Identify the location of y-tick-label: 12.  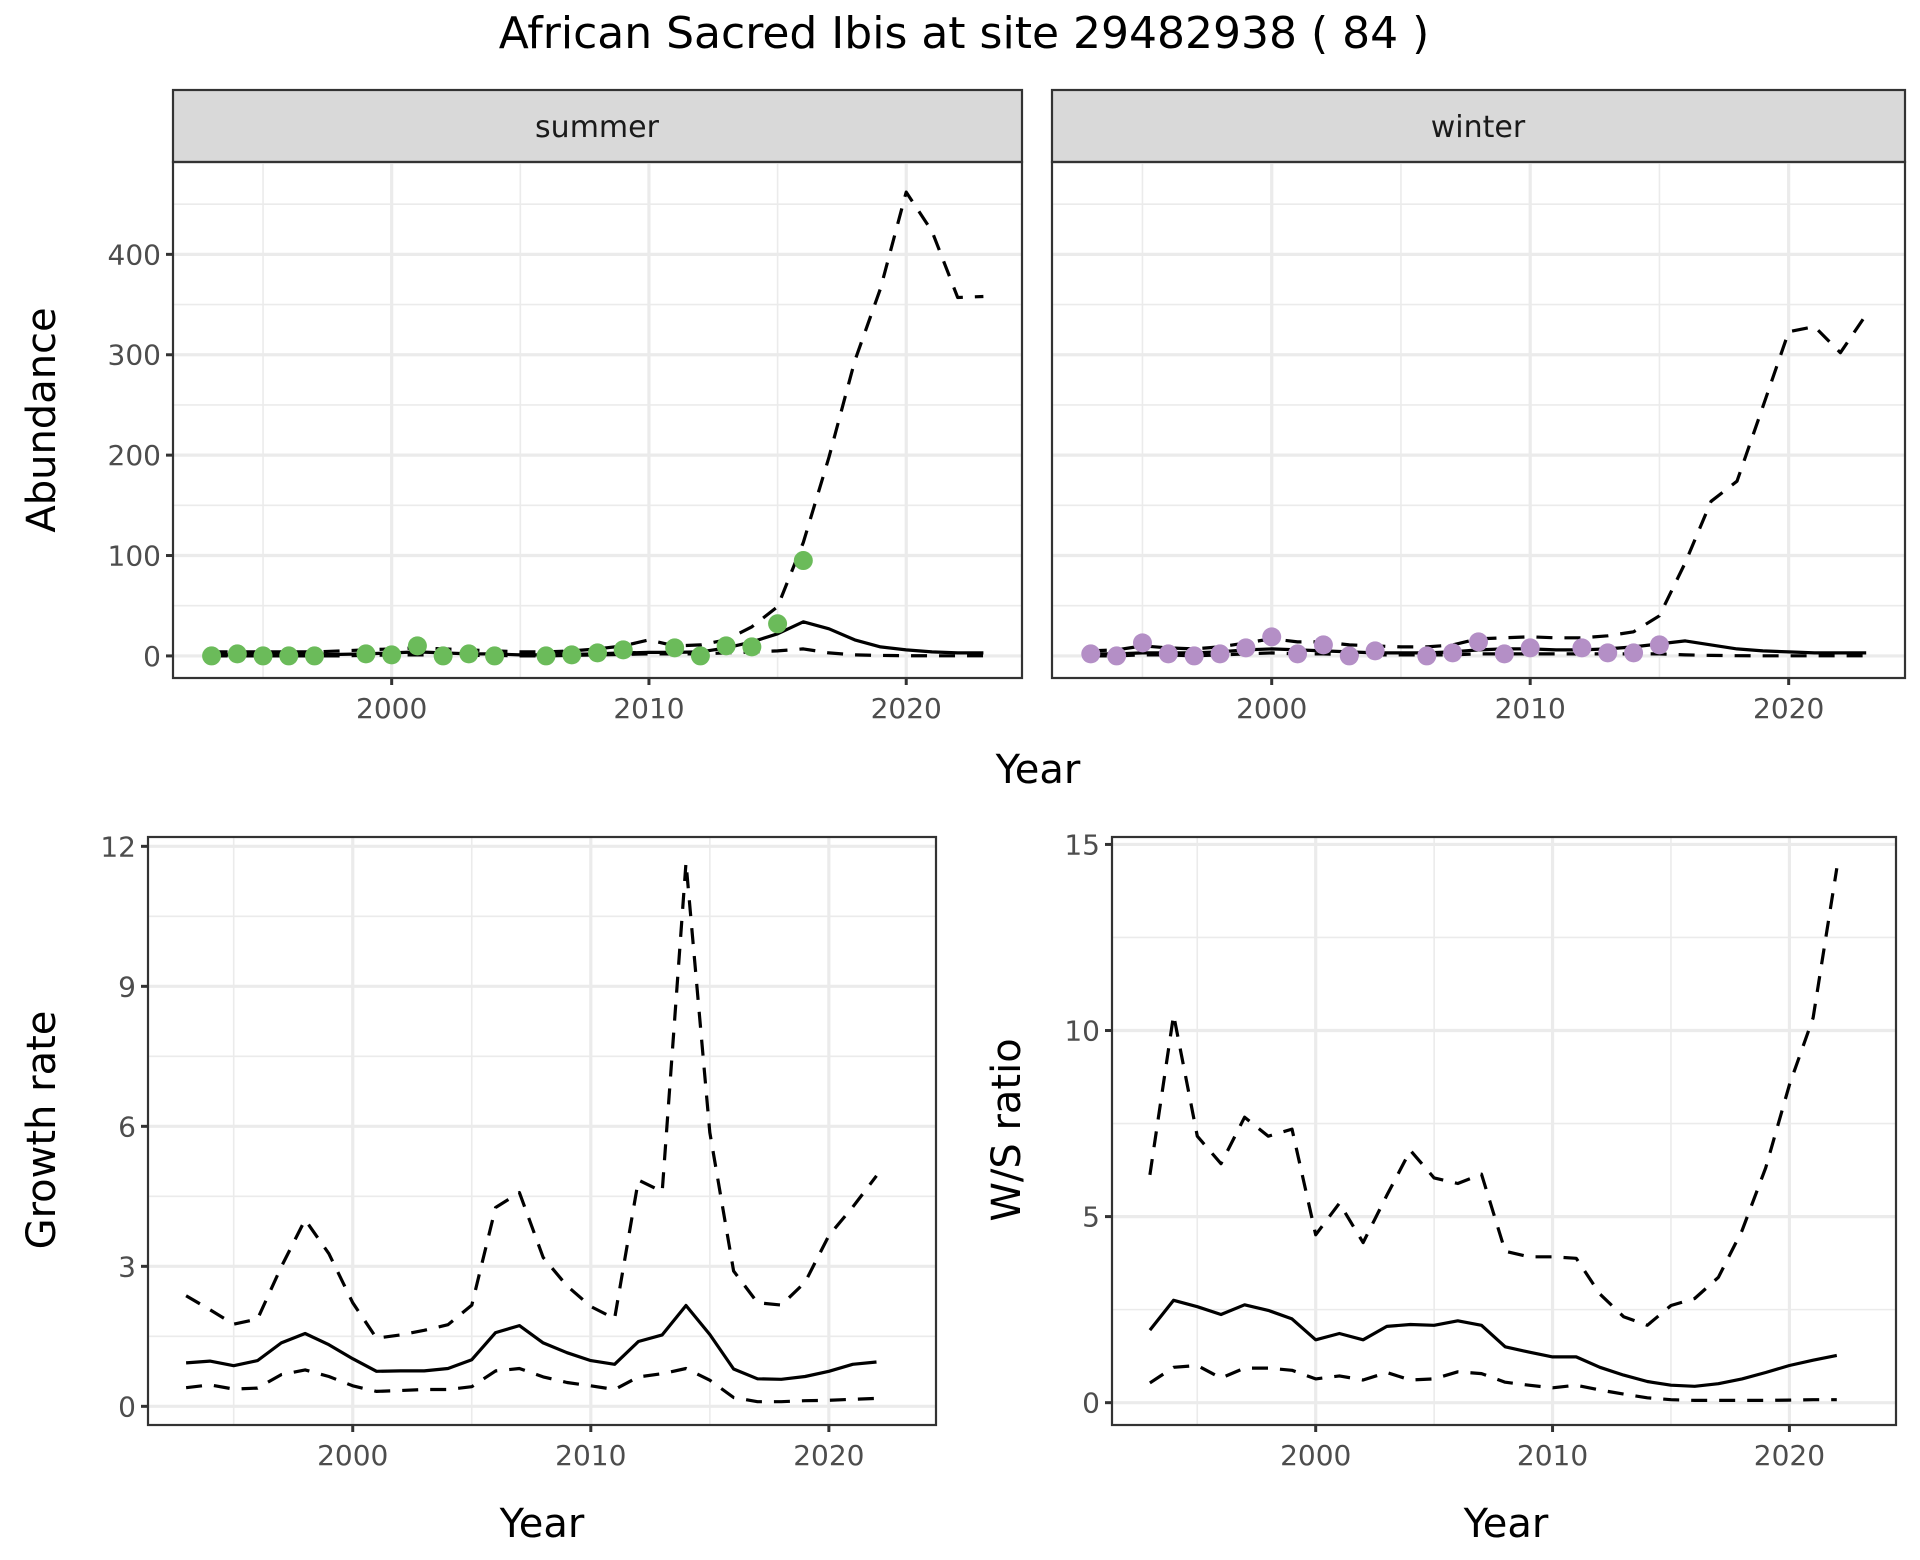
(118, 846).